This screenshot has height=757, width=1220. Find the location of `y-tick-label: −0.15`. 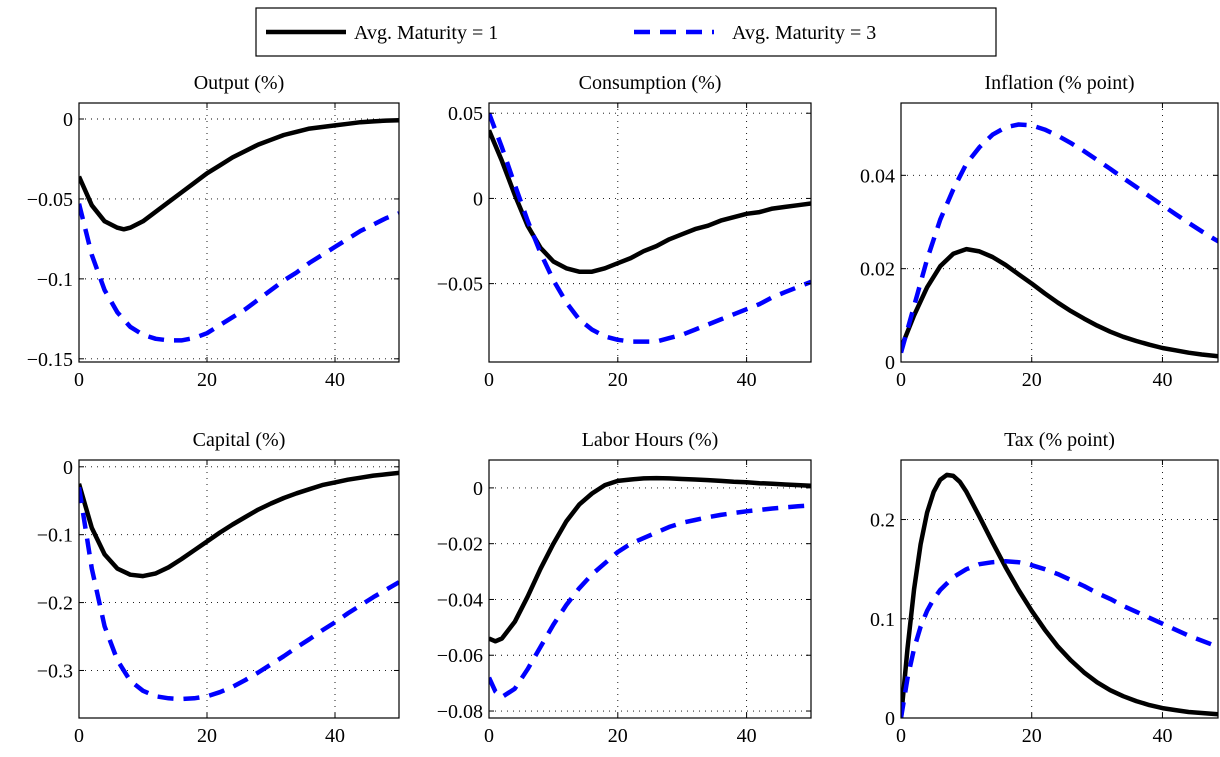

y-tick-label: −0.15 is located at coordinates (50, 360).